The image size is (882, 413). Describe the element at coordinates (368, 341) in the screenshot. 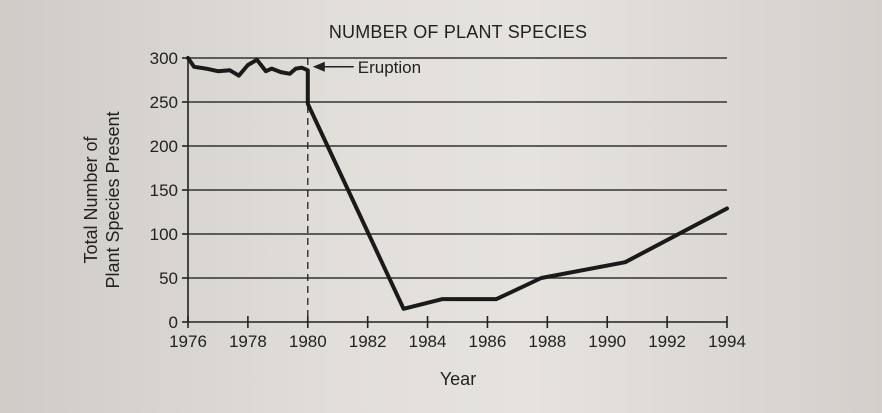

I see `x-tick-label: 1982` at that location.